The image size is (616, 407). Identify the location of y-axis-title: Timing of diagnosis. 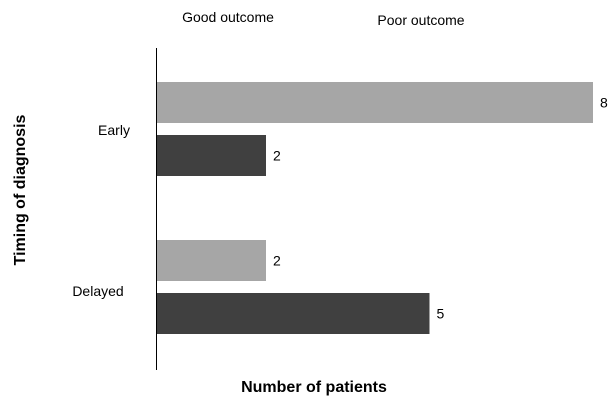
(20, 189).